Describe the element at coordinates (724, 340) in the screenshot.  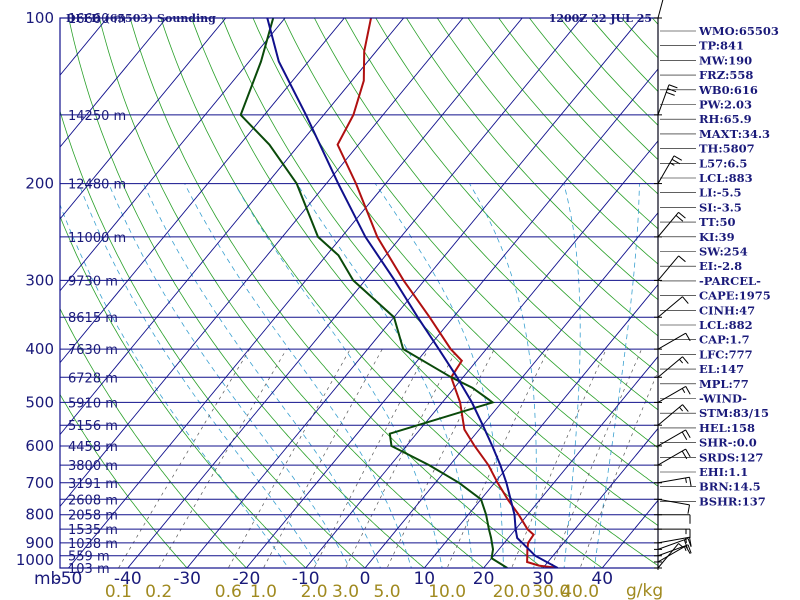
I see `index-entry: CAP:1.7` at that location.